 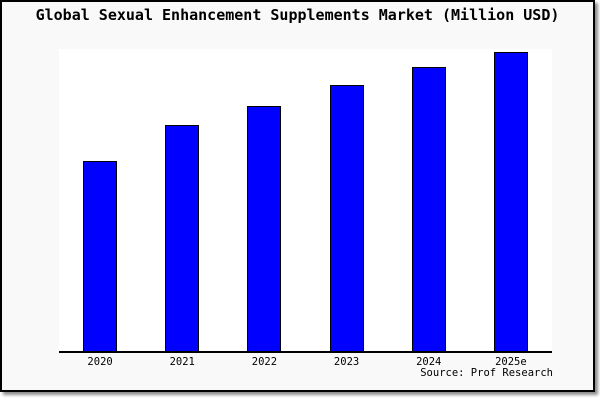 What do you see at coordinates (486, 373) in the screenshot?
I see `source-credit: Source: Prof Research` at bounding box center [486, 373].